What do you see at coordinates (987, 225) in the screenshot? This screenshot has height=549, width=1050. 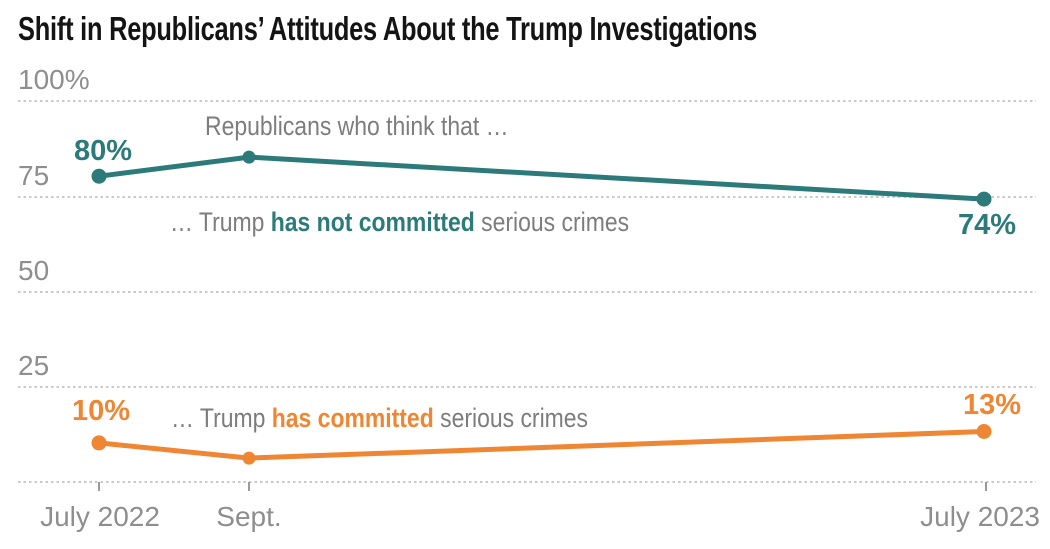 I see `value-label-not-committed-end: 74%` at bounding box center [987, 225].